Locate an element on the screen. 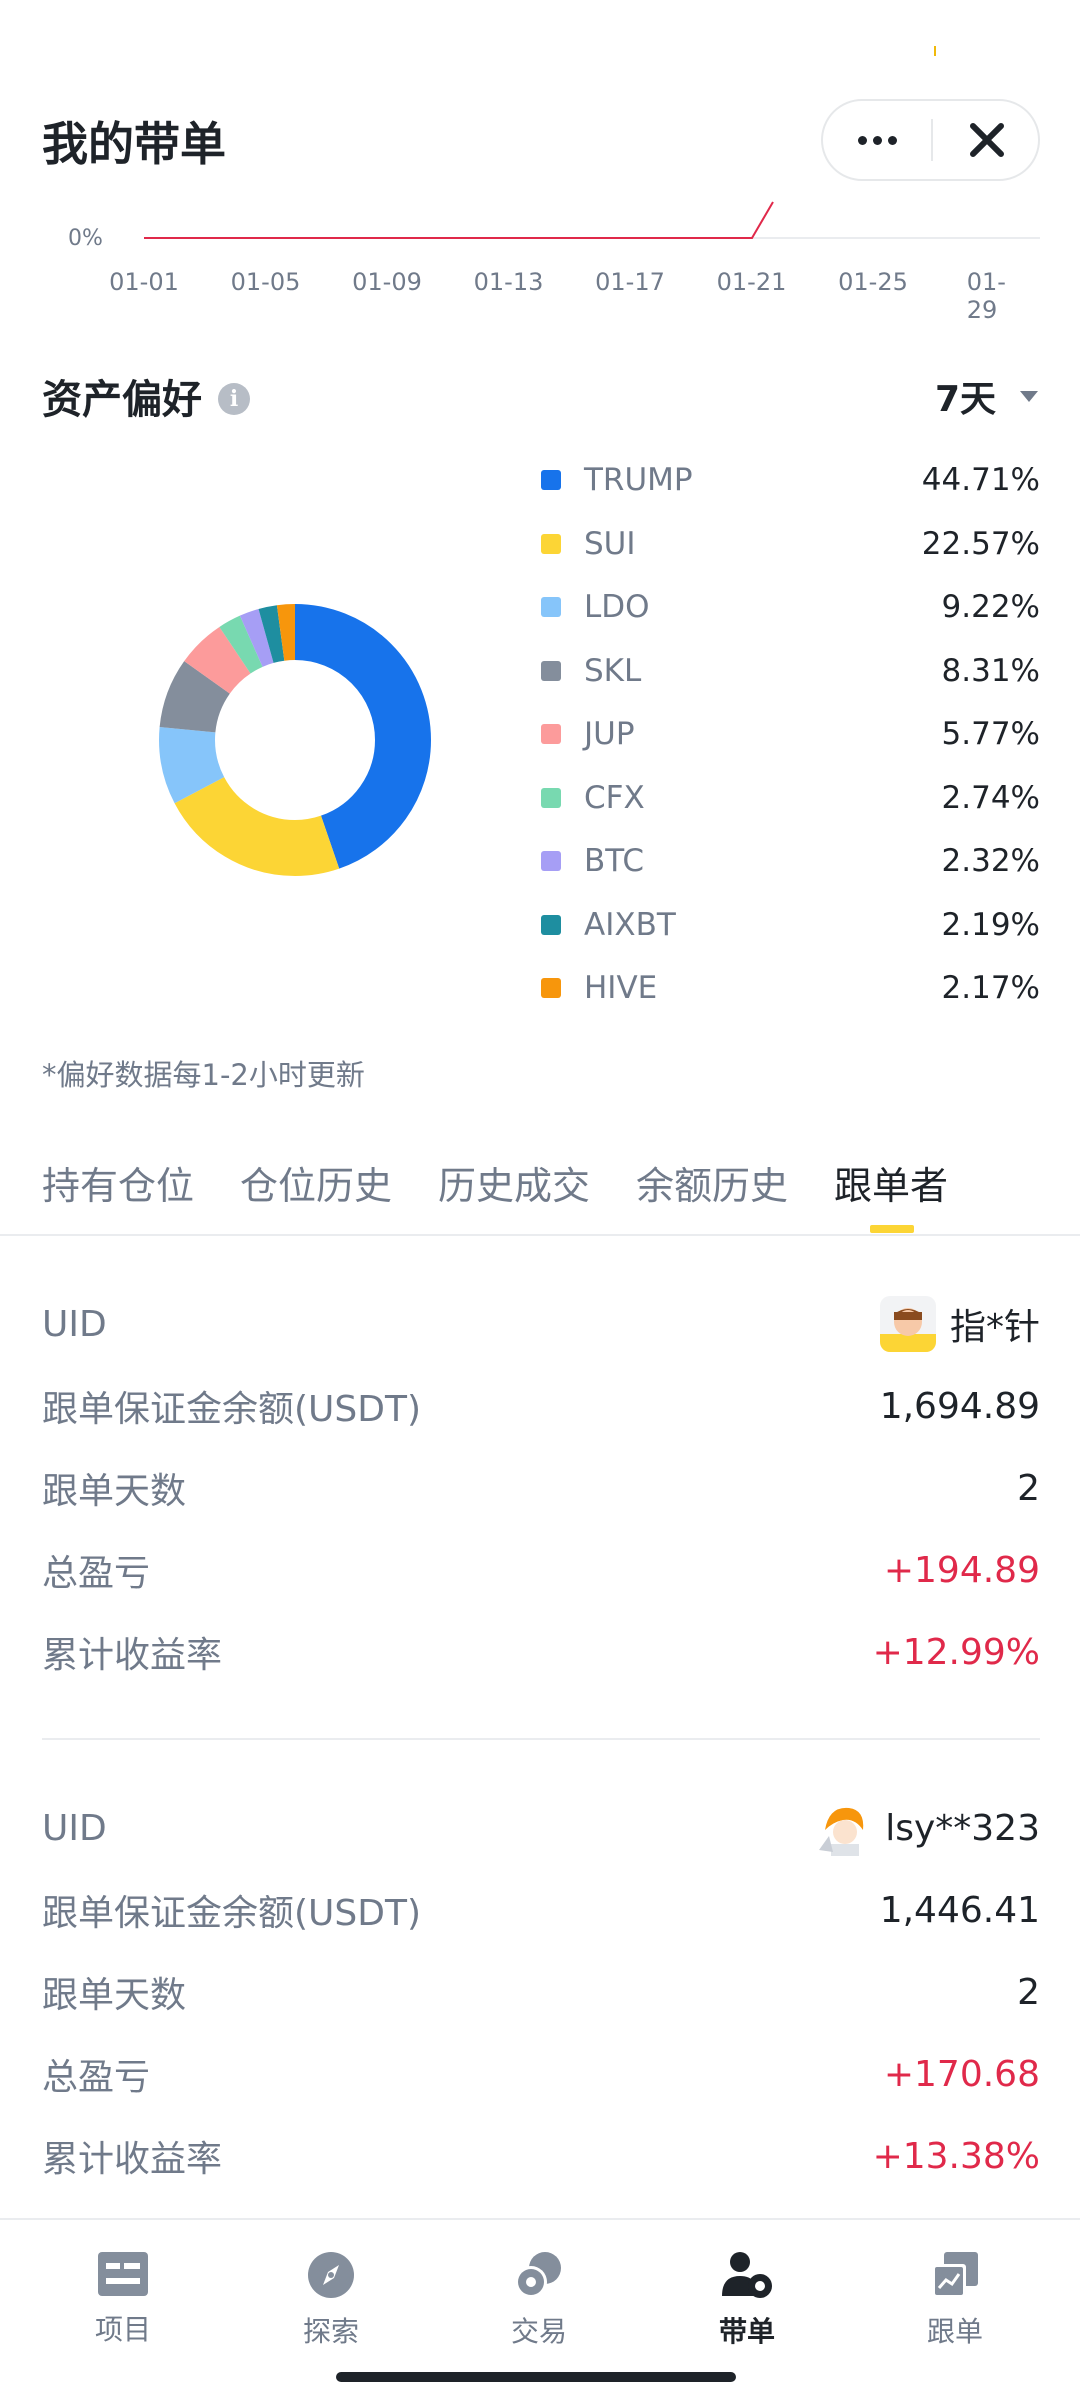  tab-divider is located at coordinates (540, 1235).